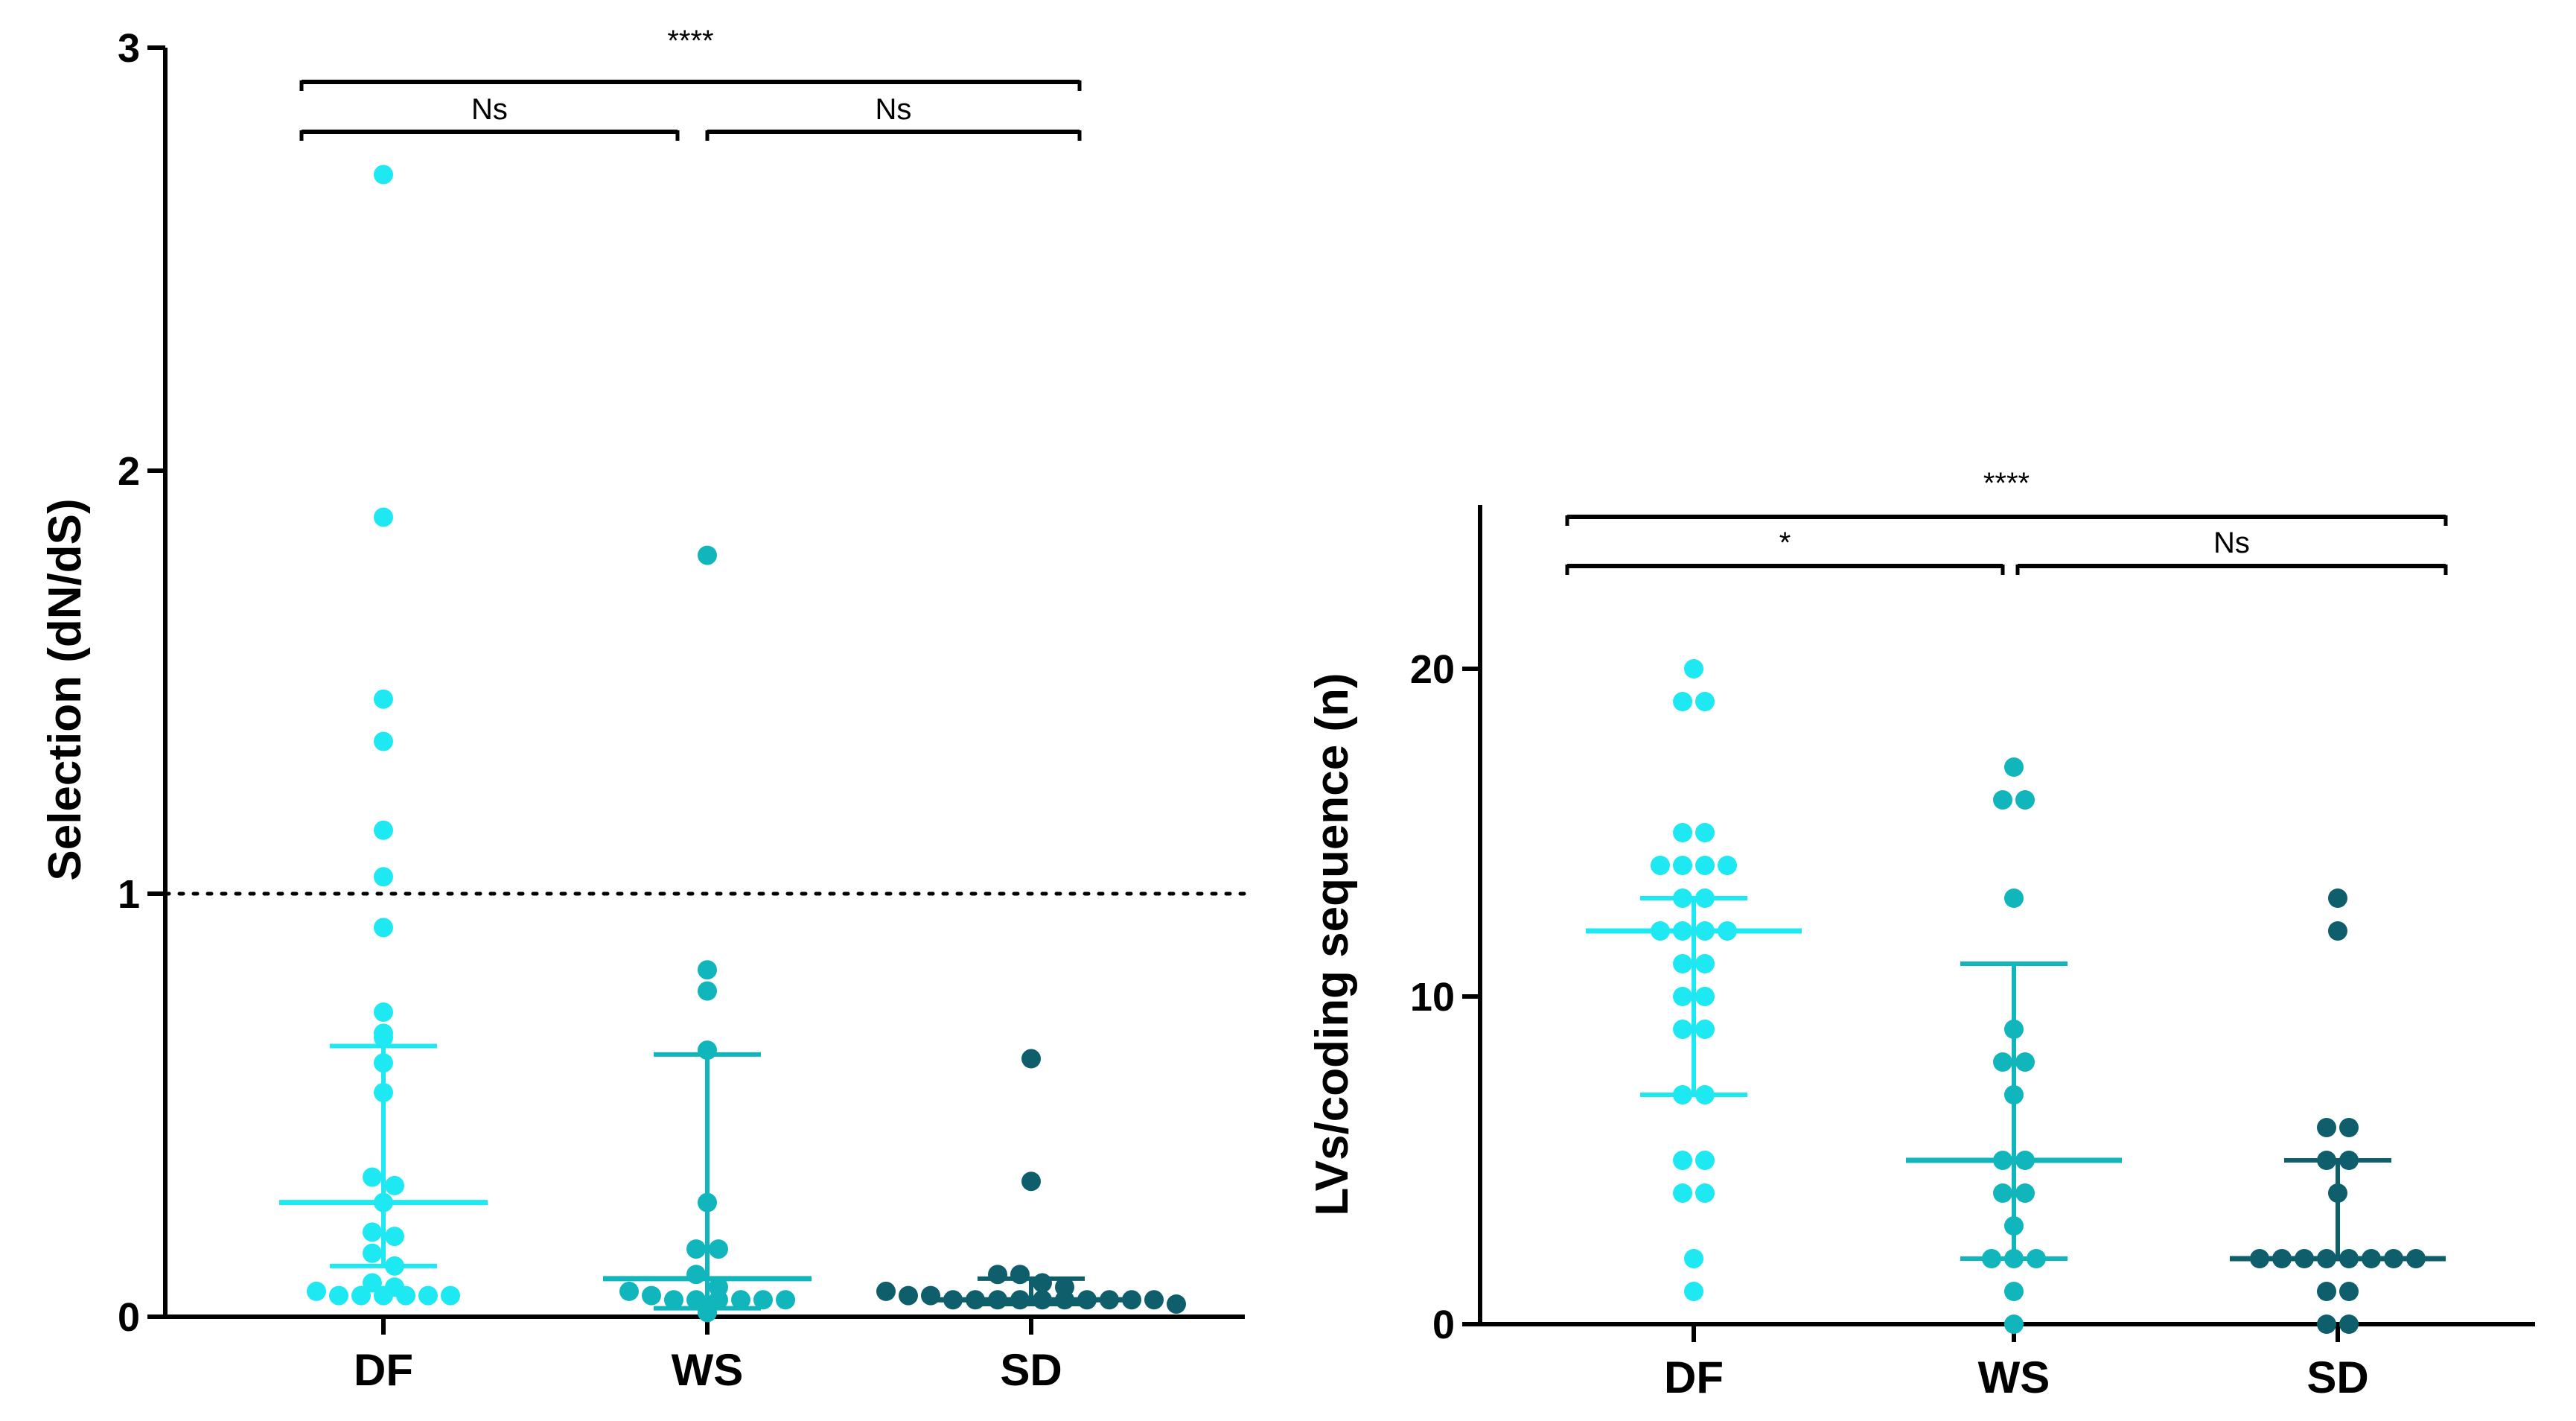  What do you see at coordinates (65, 689) in the screenshot?
I see `y-axis-title: Selection (dN/dS)` at bounding box center [65, 689].